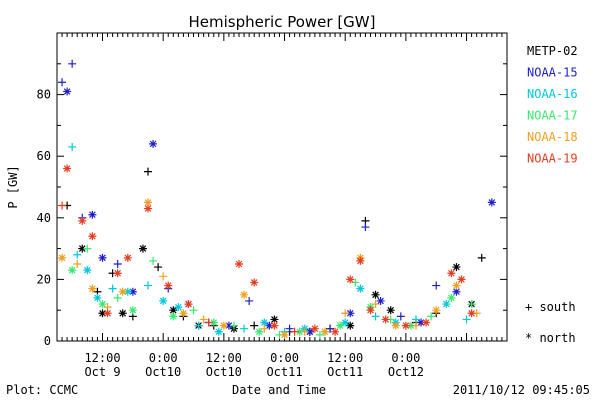  Describe the element at coordinates (44, 279) in the screenshot. I see `y-tick-label: 20` at that location.